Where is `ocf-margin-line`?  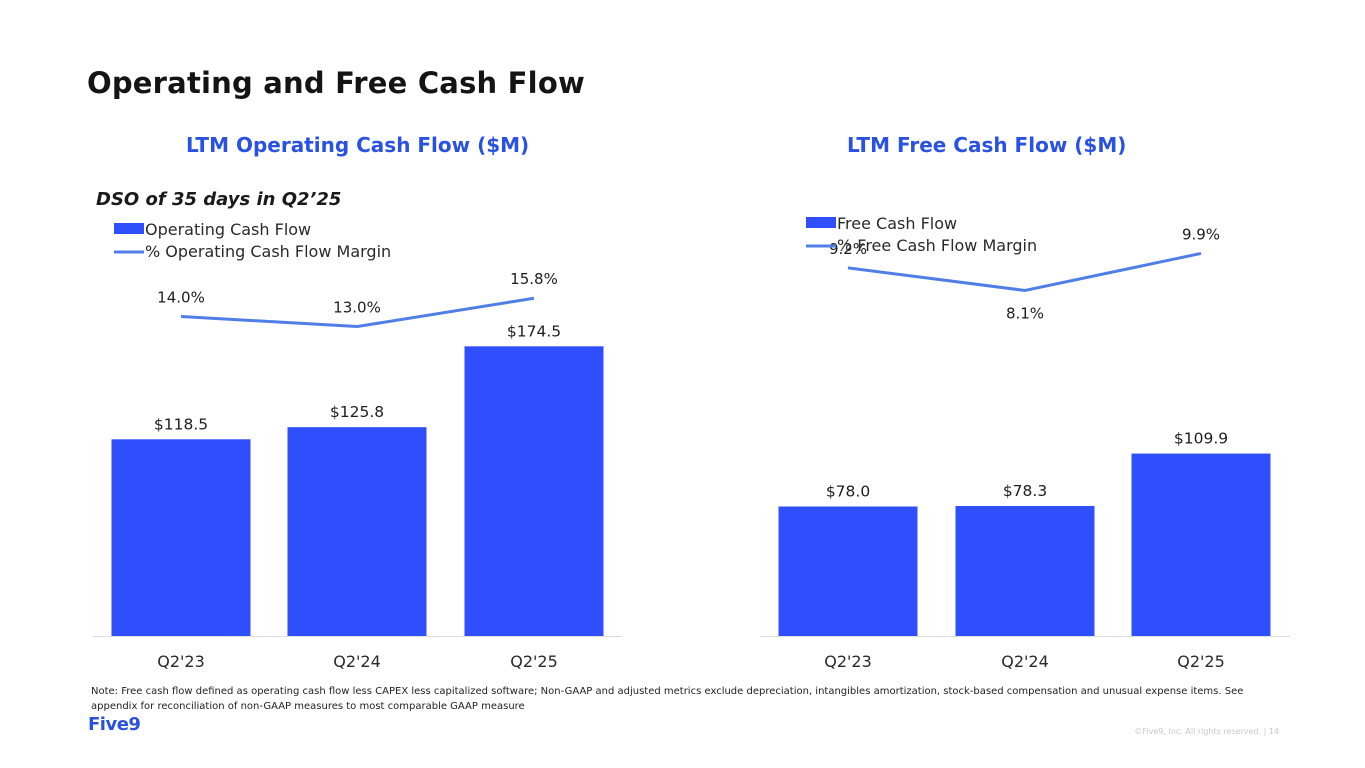
ocf-margin-line is located at coordinates (357, 312).